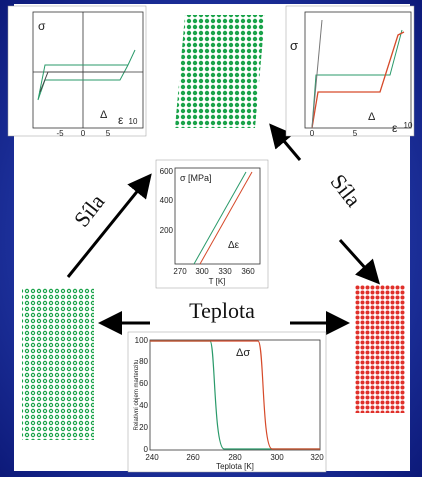 This screenshot has height=482, width=422. I want to click on tick-label: 240, so click(152, 457).